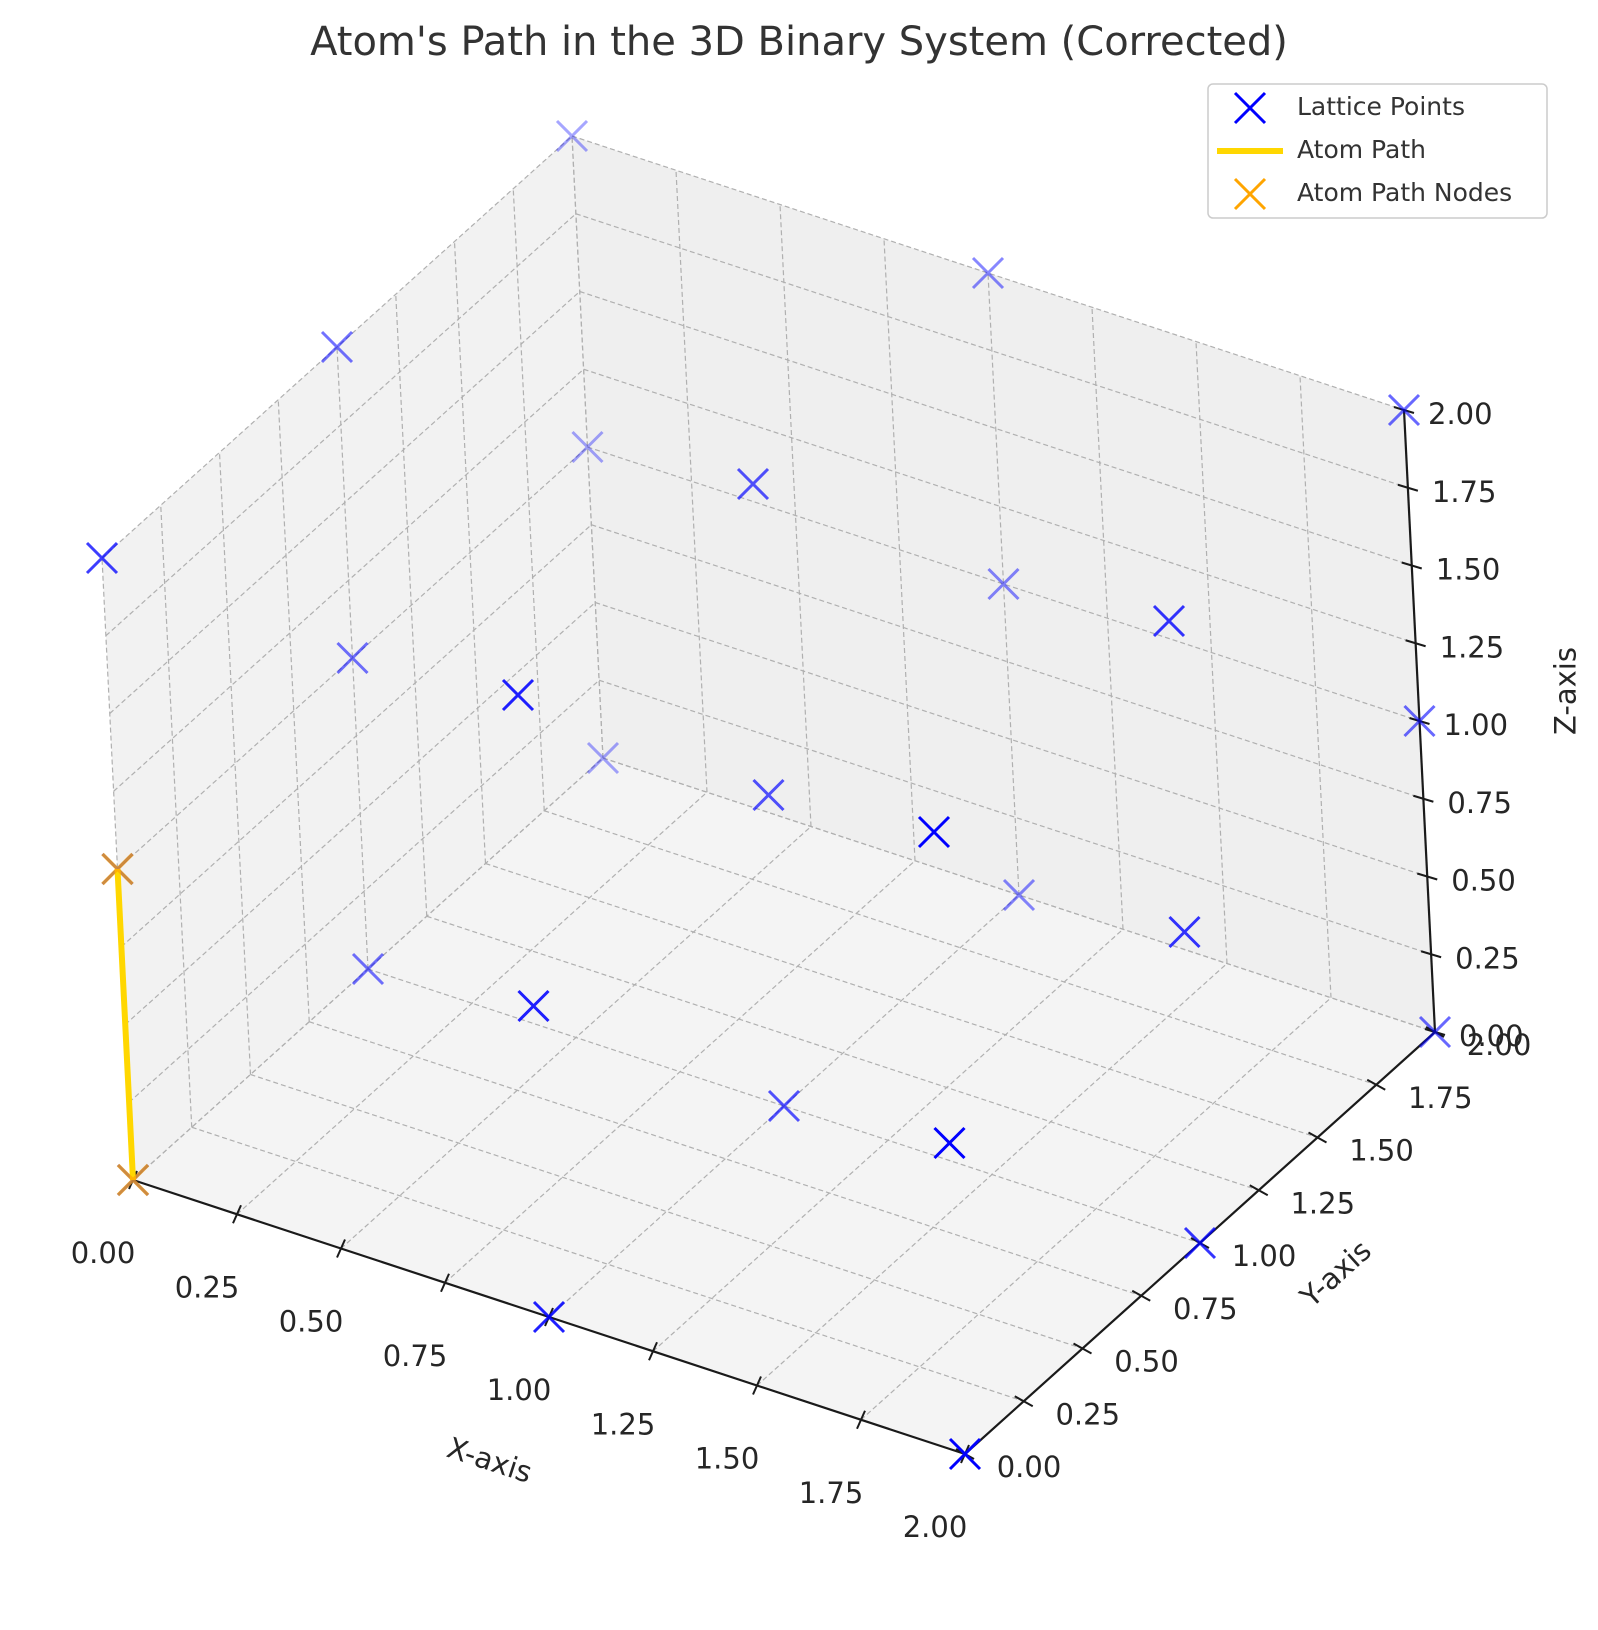 Image resolution: width=1598 pixels, height=1630 pixels. What do you see at coordinates (623, 1424) in the screenshot?
I see `x-tick-label: 1.25` at bounding box center [623, 1424].